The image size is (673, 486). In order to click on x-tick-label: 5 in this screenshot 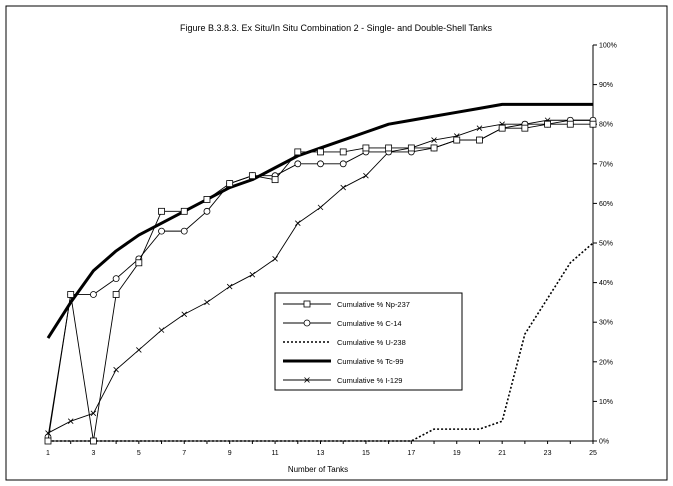, I will do `click(139, 453)`.